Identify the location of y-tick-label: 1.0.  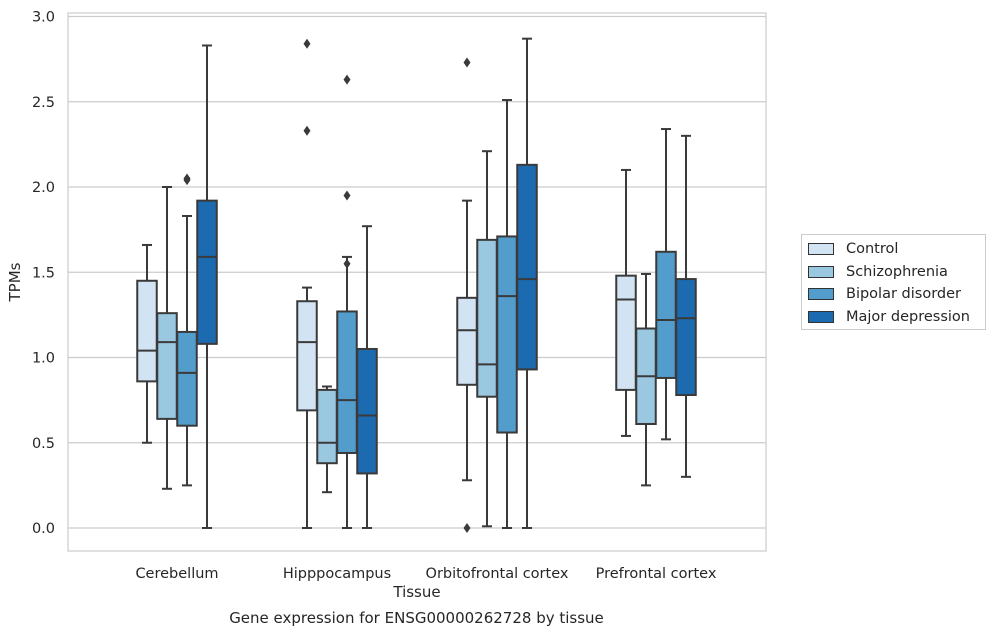
(43, 359).